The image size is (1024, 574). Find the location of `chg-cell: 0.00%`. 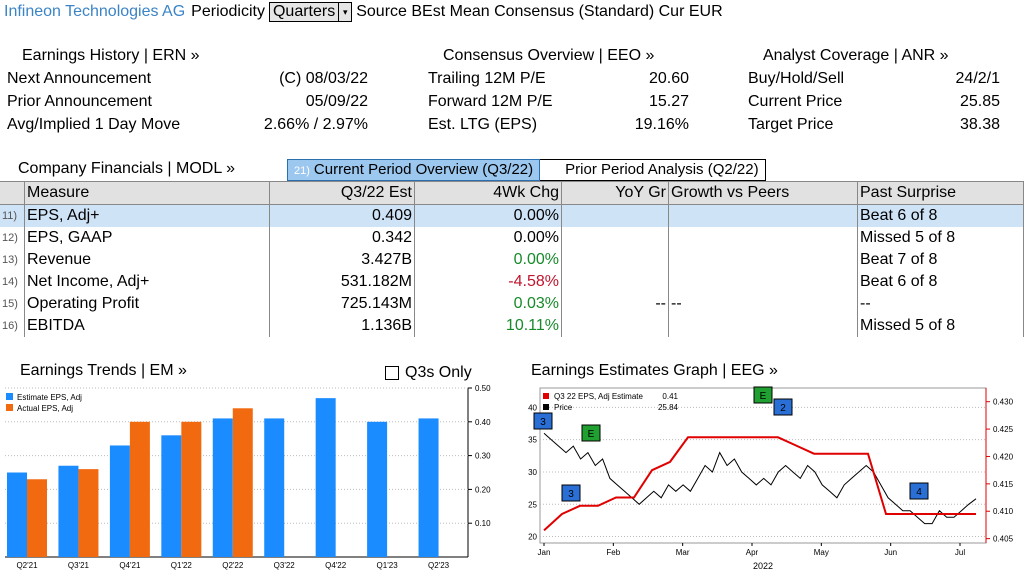

chg-cell: 0.00% is located at coordinates (488, 238).